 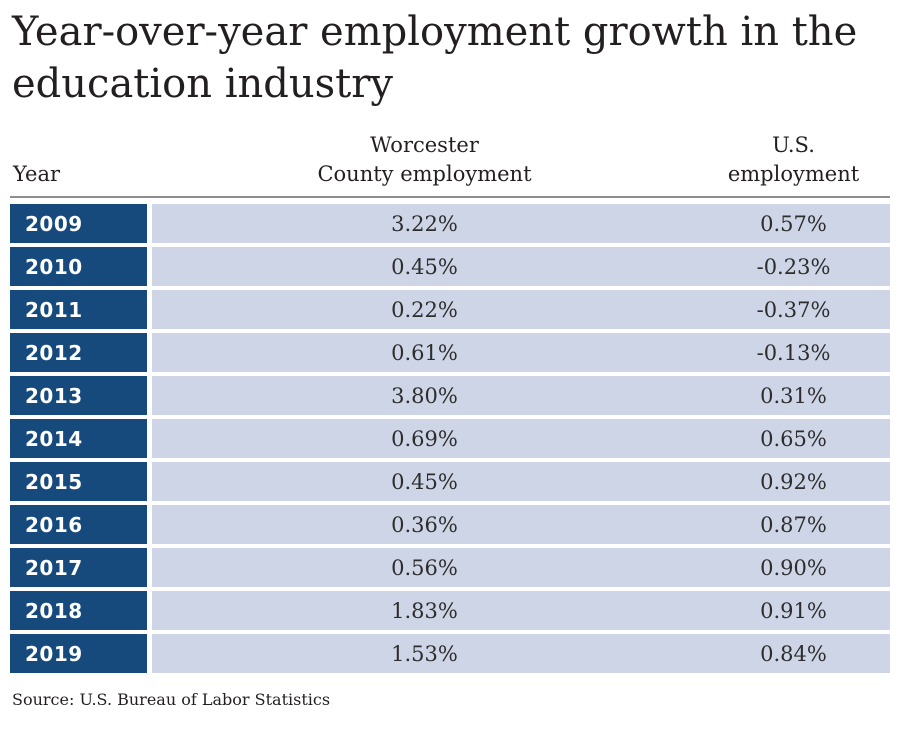 I want to click on table-row: 2017 0.56% 0.90%, so click(x=450, y=567).